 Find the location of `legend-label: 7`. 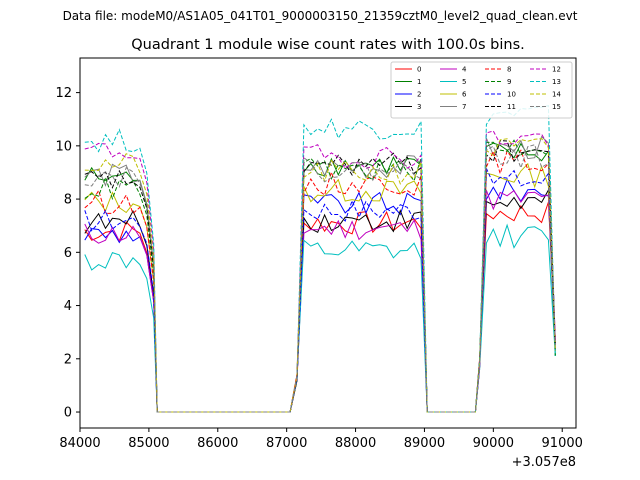

legend-label: 7 is located at coordinates (464, 107).